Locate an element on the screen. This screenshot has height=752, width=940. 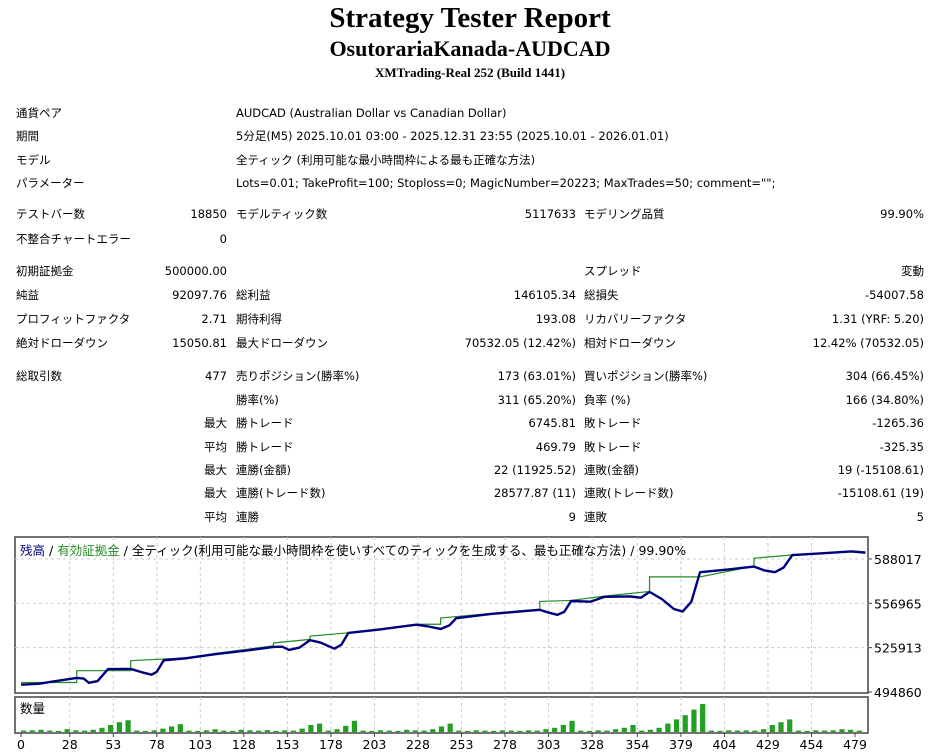
stat-value: 311 (65.20%) is located at coordinates (536, 400).